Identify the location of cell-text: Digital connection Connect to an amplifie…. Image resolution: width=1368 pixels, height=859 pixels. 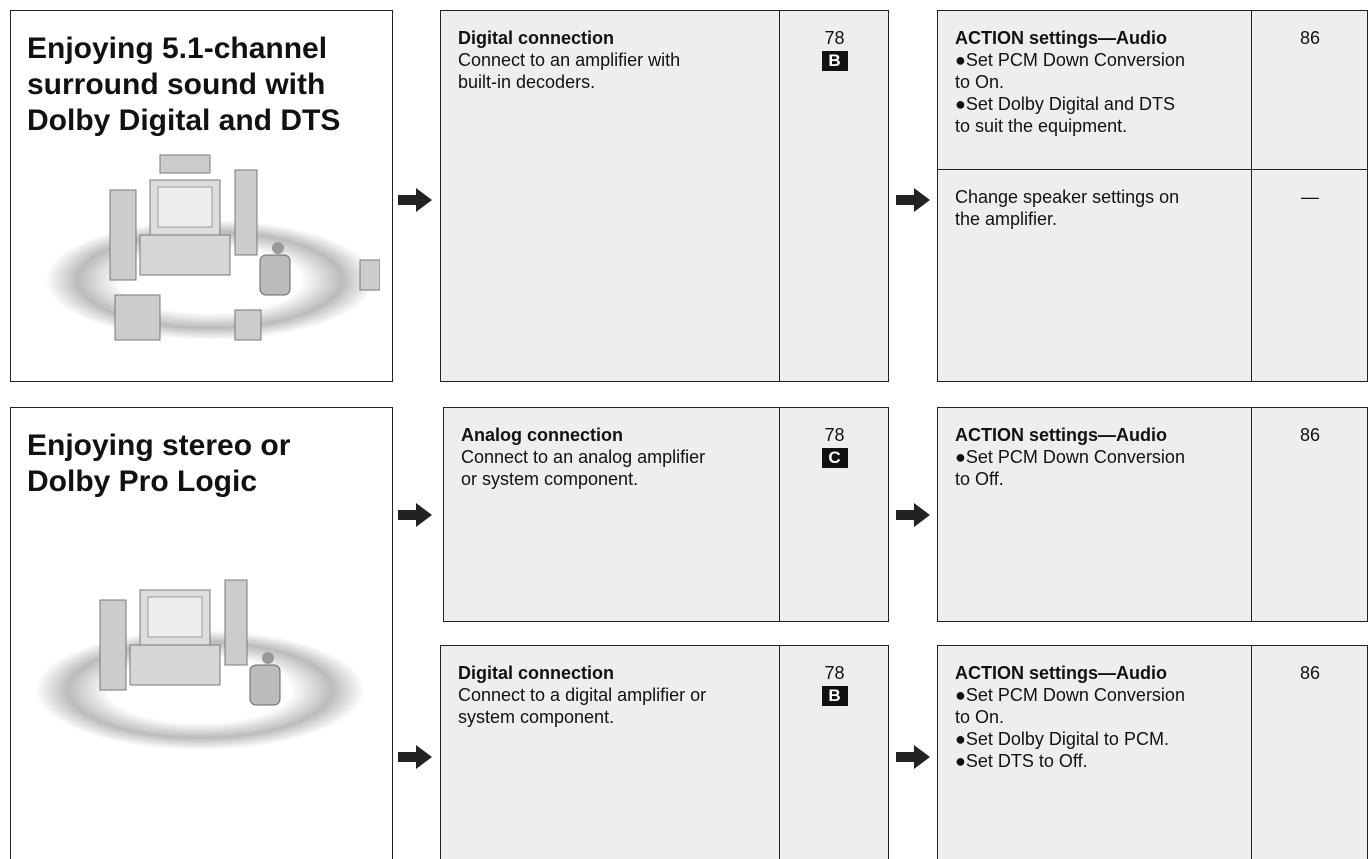
(569, 60).